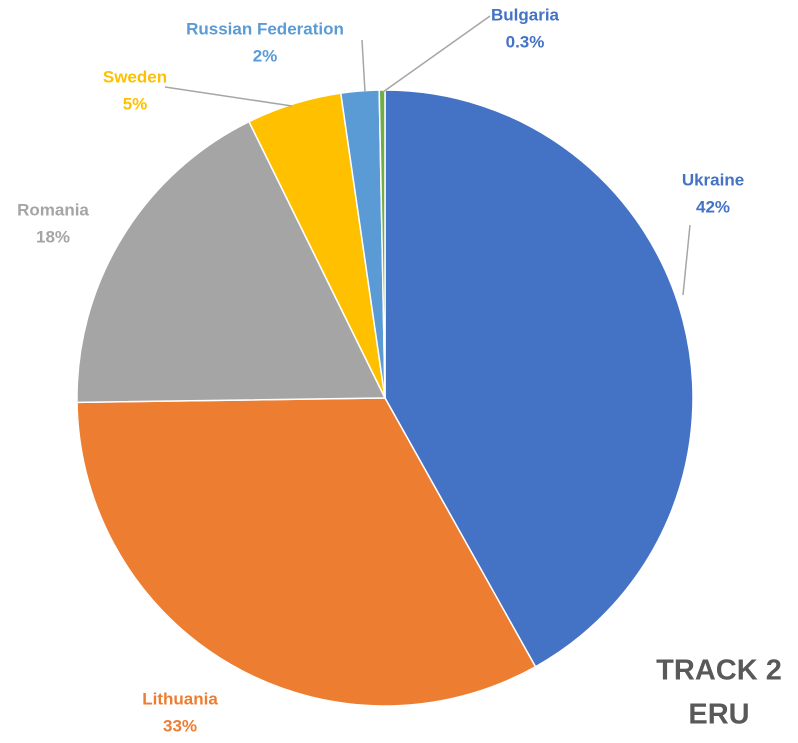 This screenshot has height=743, width=798. I want to click on pie-slice, so click(231, 262).